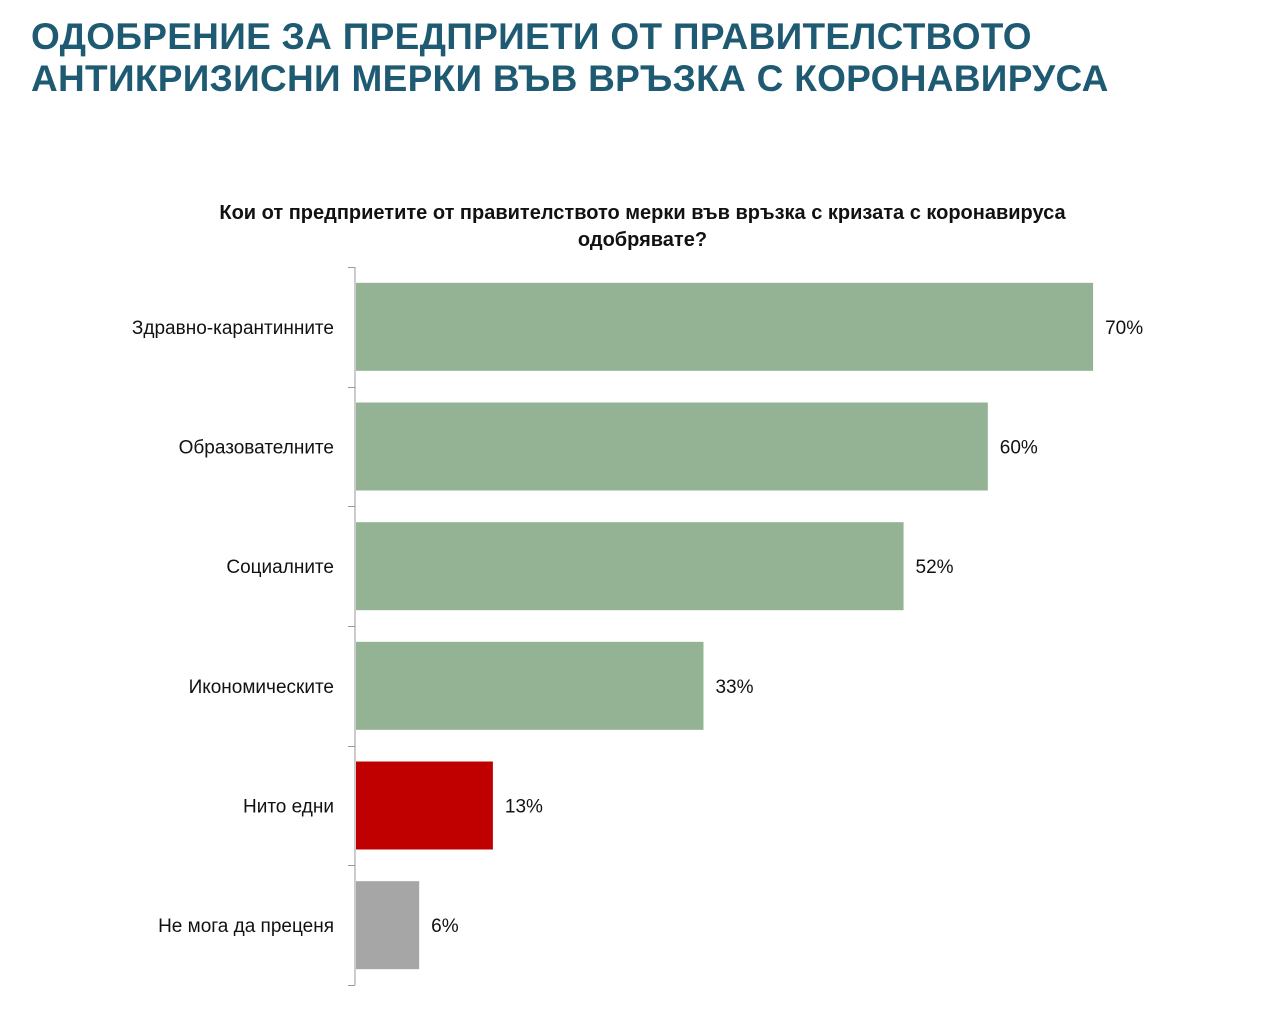 The image size is (1274, 1027). Describe the element at coordinates (256, 448) in the screenshot. I see `category-label: Образователните` at that location.